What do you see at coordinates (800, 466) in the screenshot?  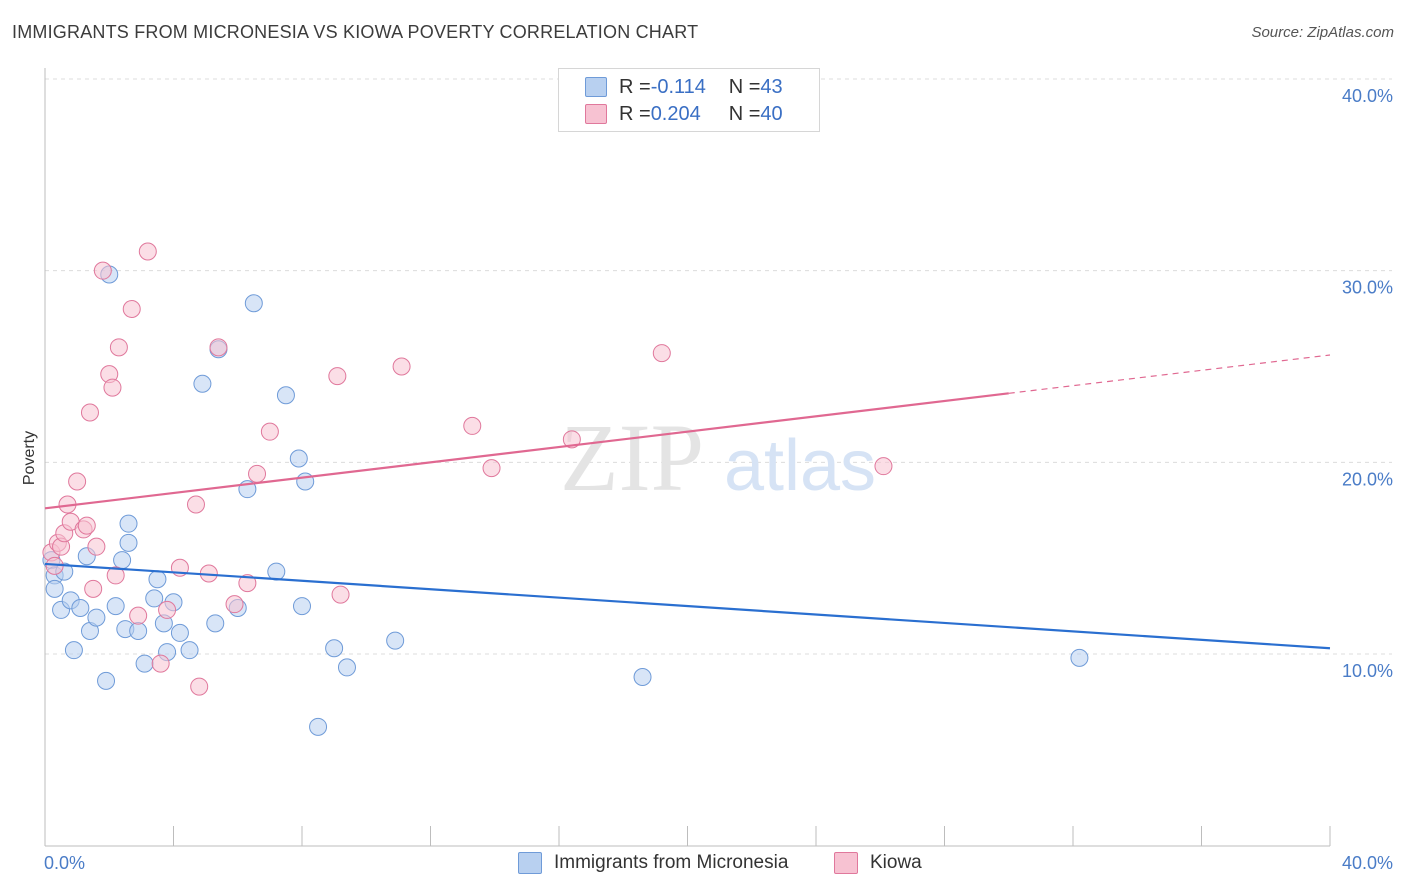 I see `watermark-atlas: atlas` at bounding box center [800, 466].